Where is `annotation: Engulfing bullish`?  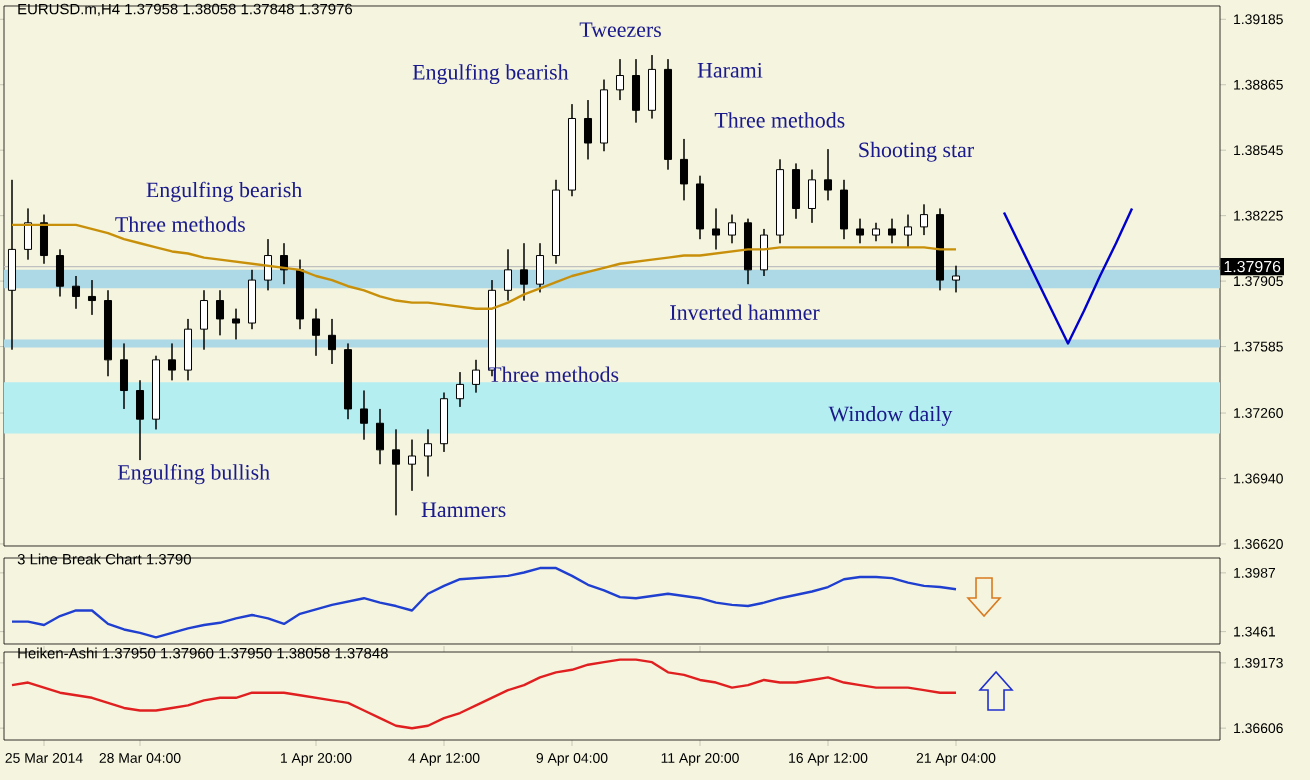 annotation: Engulfing bullish is located at coordinates (193, 474).